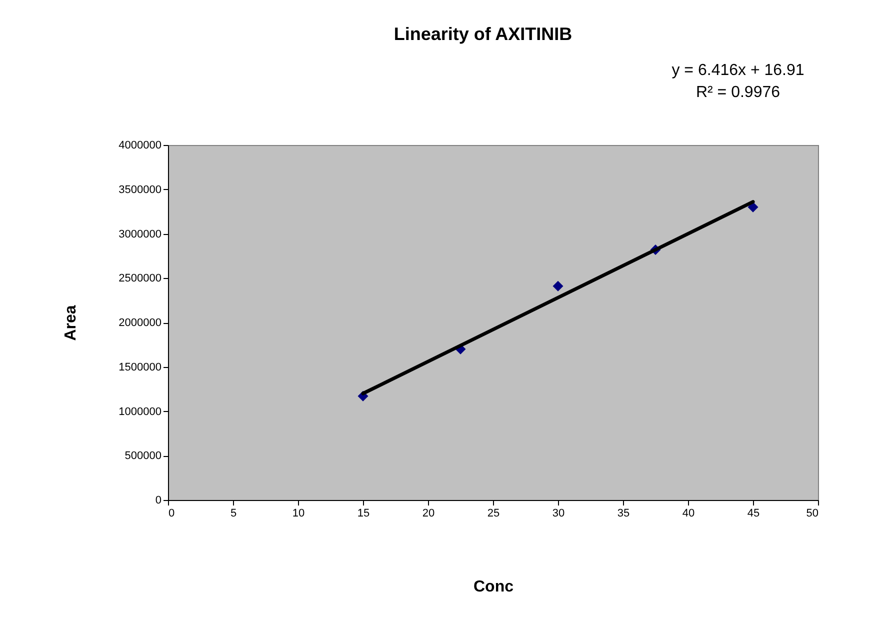  Describe the element at coordinates (493, 514) in the screenshot. I see `x-tick-label: 25` at that location.